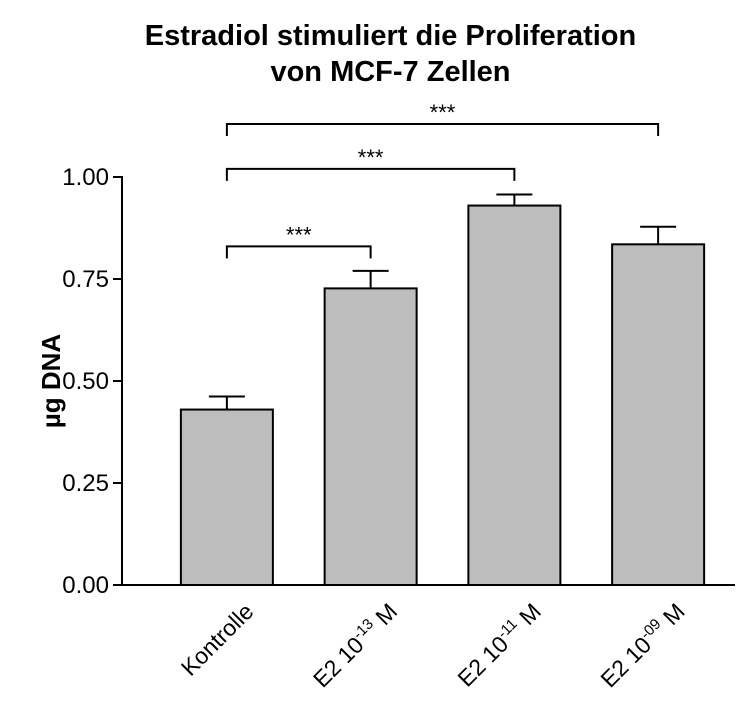 The height and width of the screenshot is (716, 741). What do you see at coordinates (354, 644) in the screenshot?
I see `x-tick-label: E2 10-13 M` at bounding box center [354, 644].